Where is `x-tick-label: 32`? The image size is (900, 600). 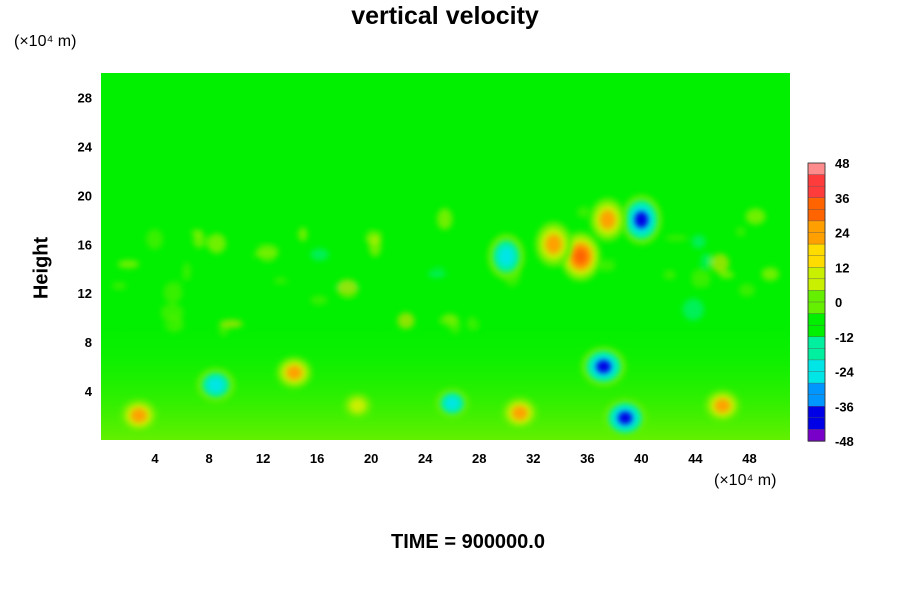 x-tick-label: 32 is located at coordinates (533, 458).